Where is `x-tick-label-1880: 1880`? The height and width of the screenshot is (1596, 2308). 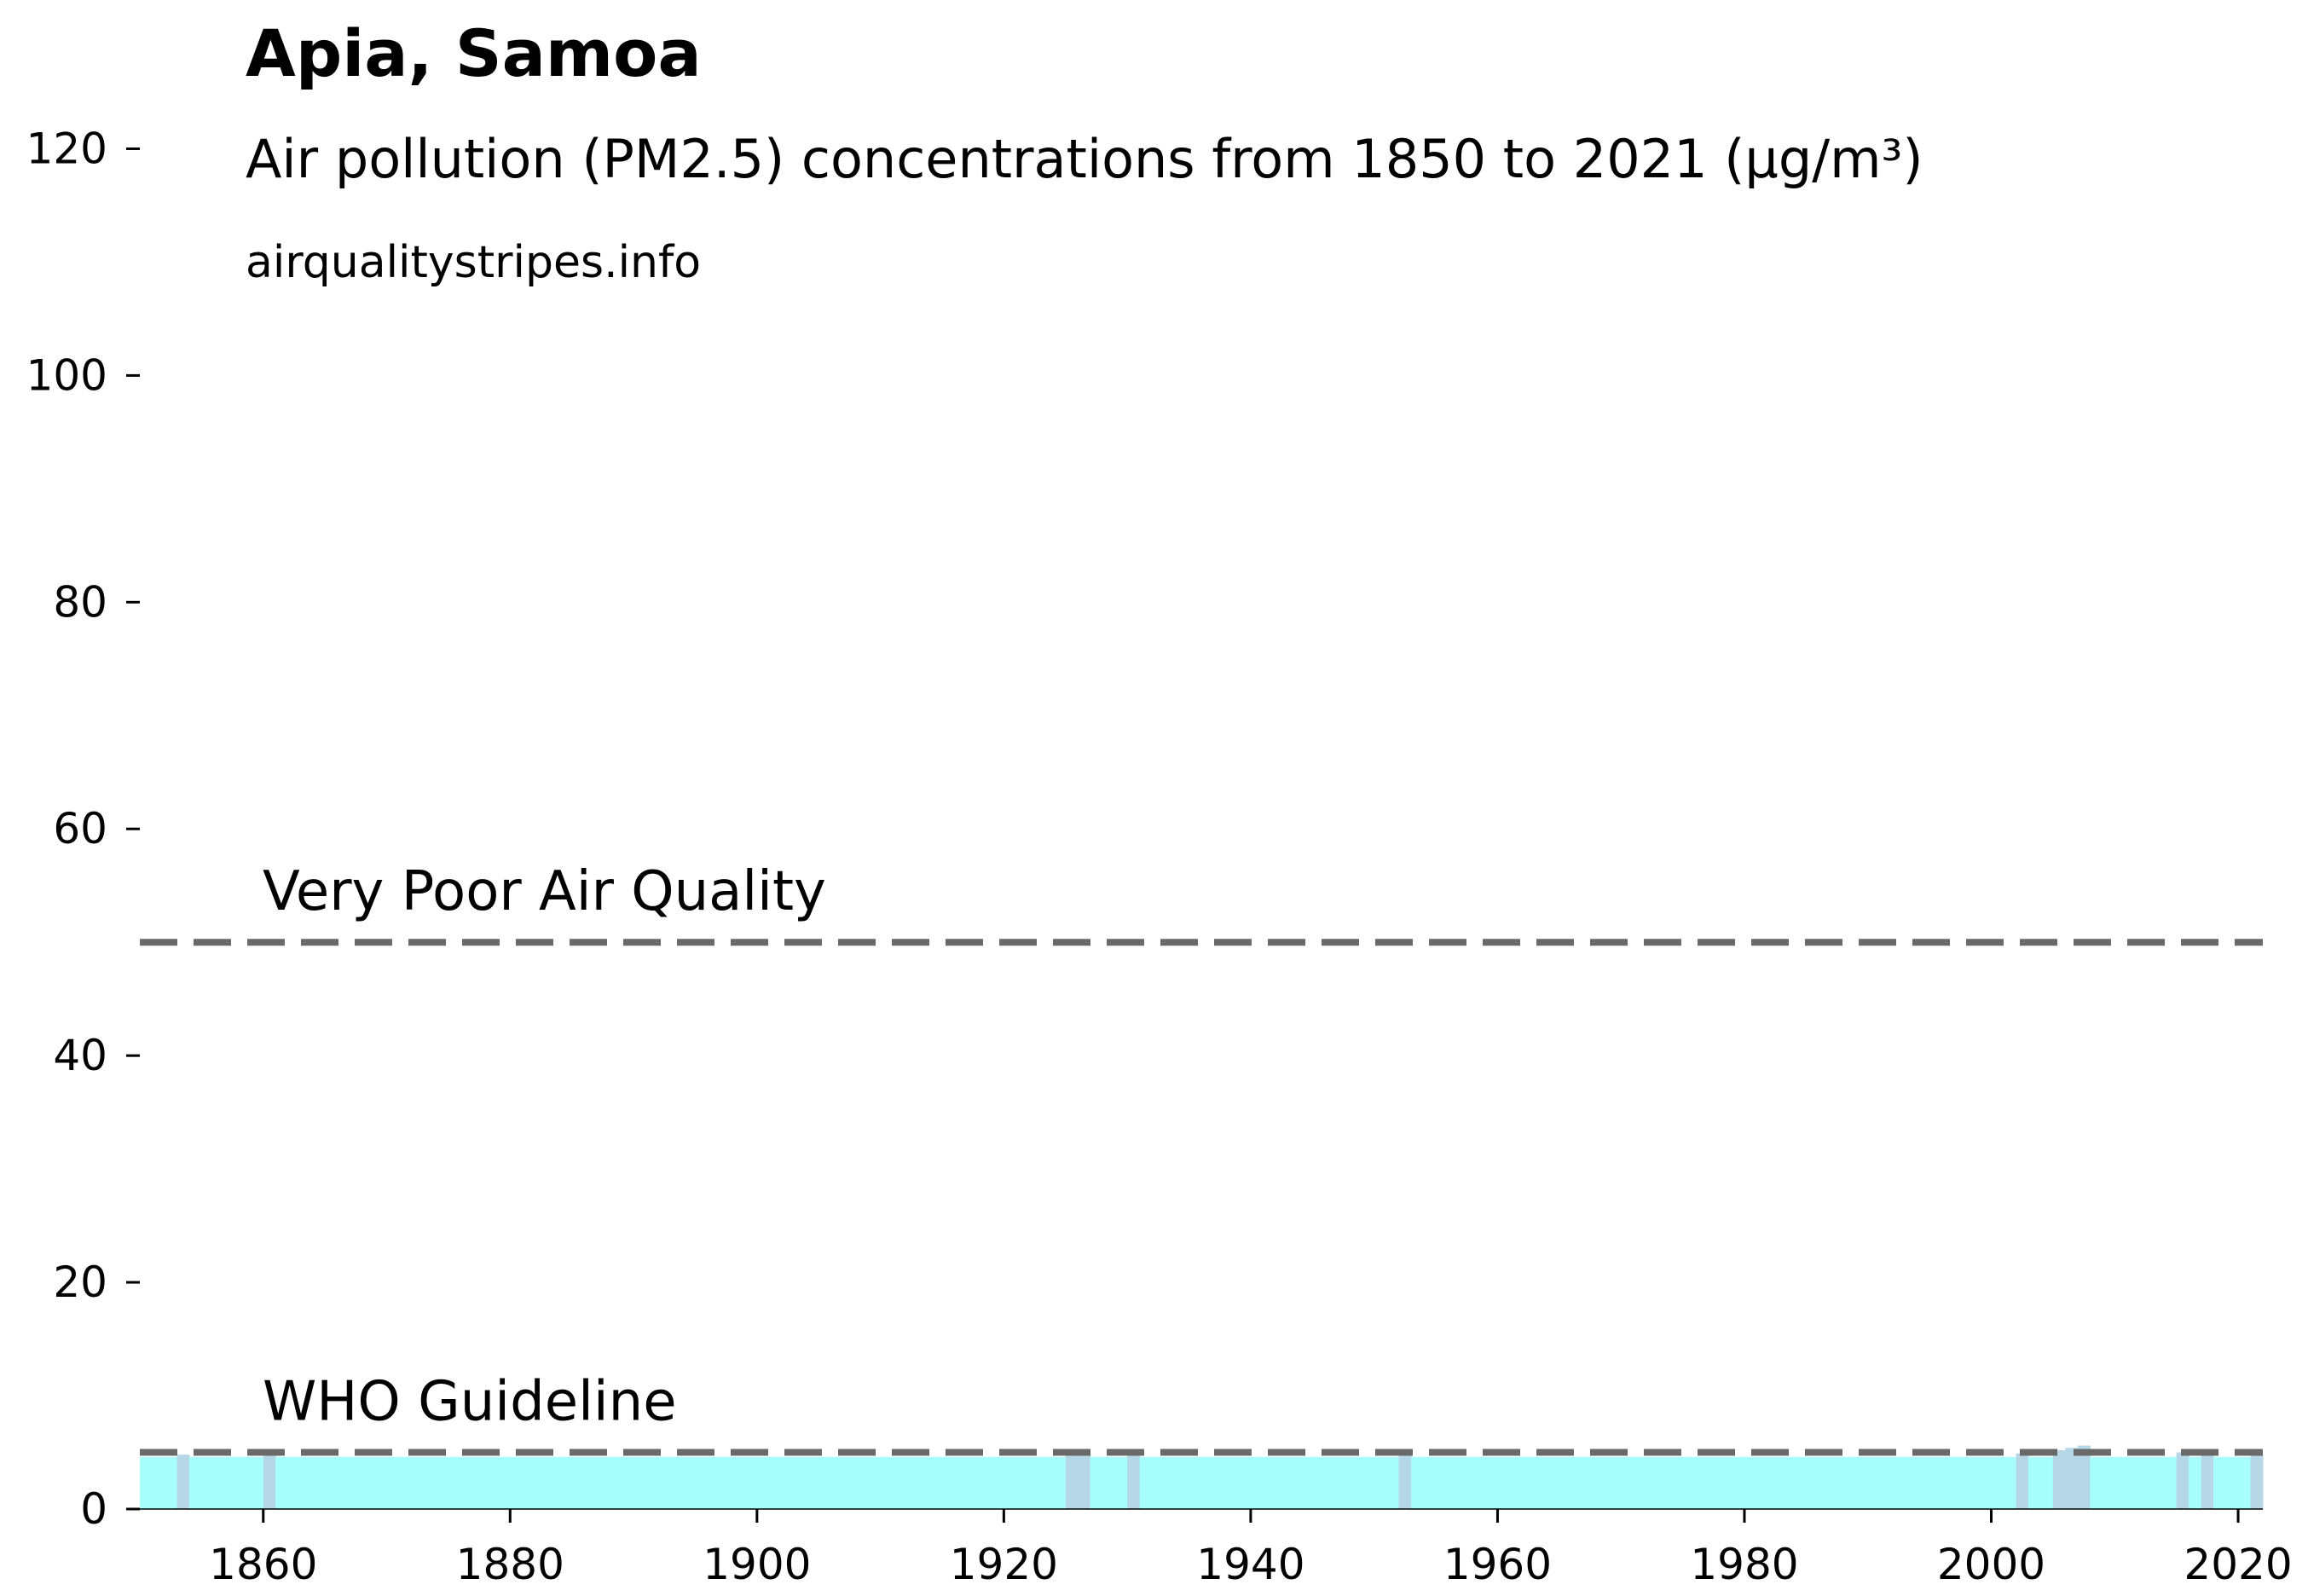 x-tick-label-1880: 1880 is located at coordinates (510, 1564).